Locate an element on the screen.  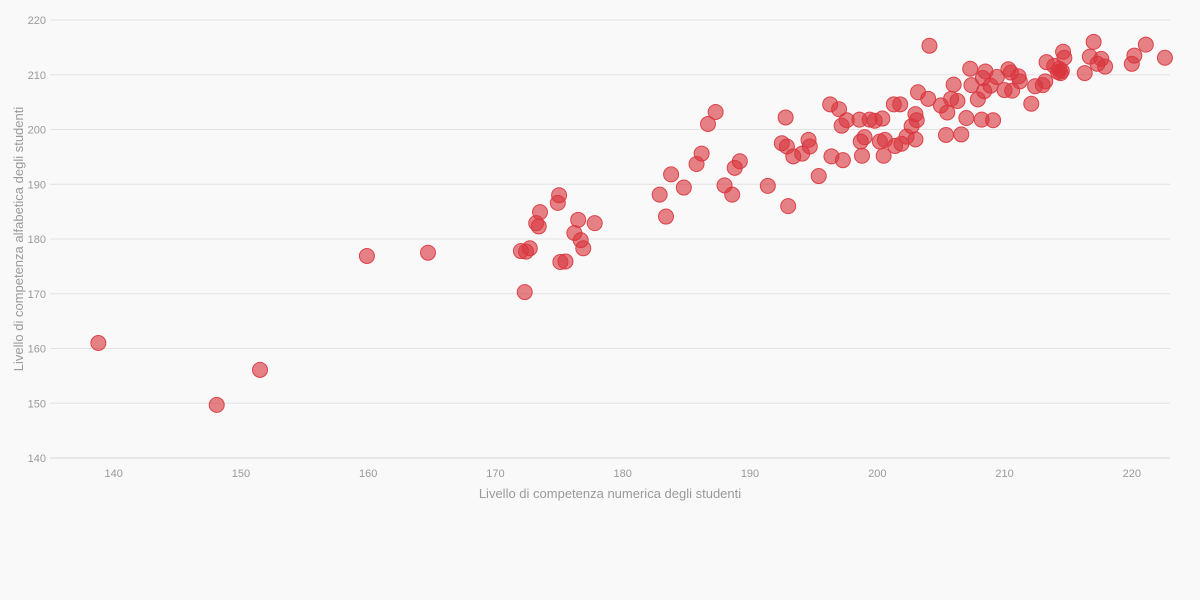
x-tick-label: 170 is located at coordinates (495, 474).